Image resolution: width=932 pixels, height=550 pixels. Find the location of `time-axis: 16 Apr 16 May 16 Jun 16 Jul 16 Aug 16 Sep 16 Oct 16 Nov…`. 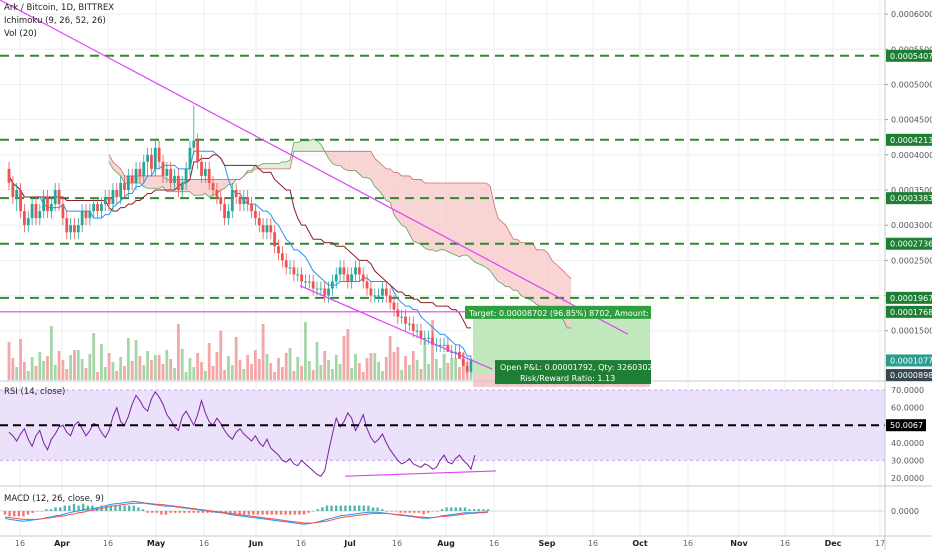

time-axis: 16 Apr 16 May 16 Jun 16 Jul 16 Aug 16 Sep 16 Oct 16 Nov… is located at coordinates (450, 543).